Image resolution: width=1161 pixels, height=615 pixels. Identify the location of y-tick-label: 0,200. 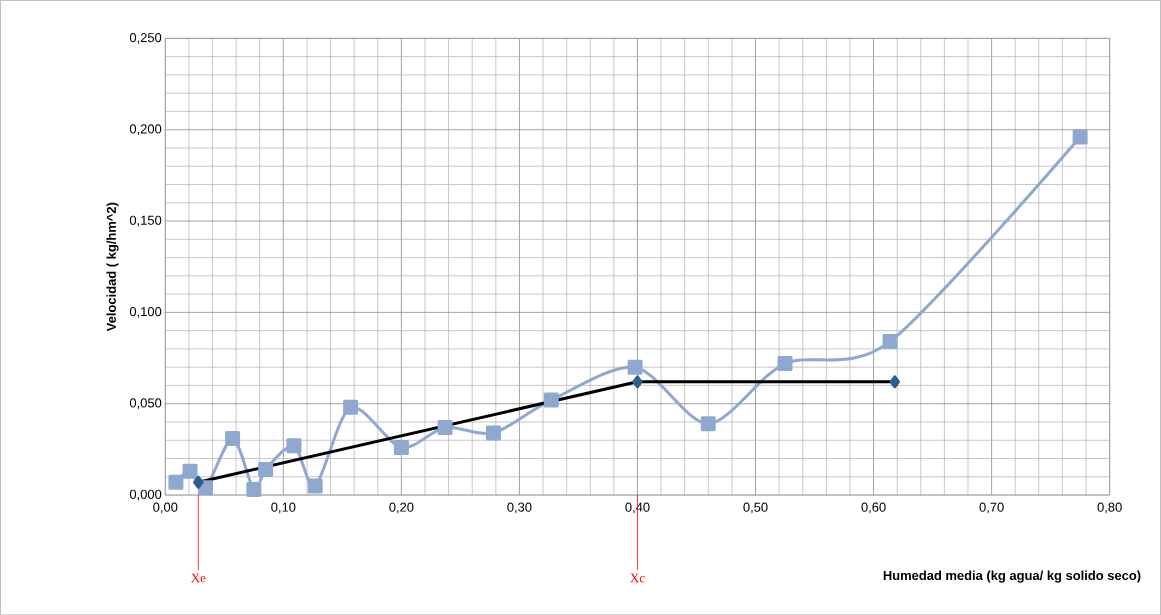
(145, 129).